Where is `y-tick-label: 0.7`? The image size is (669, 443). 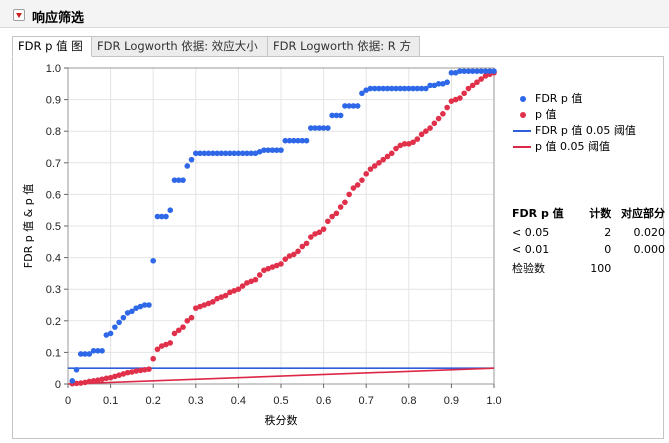
y-tick-label: 0.7 is located at coordinates (53, 164).